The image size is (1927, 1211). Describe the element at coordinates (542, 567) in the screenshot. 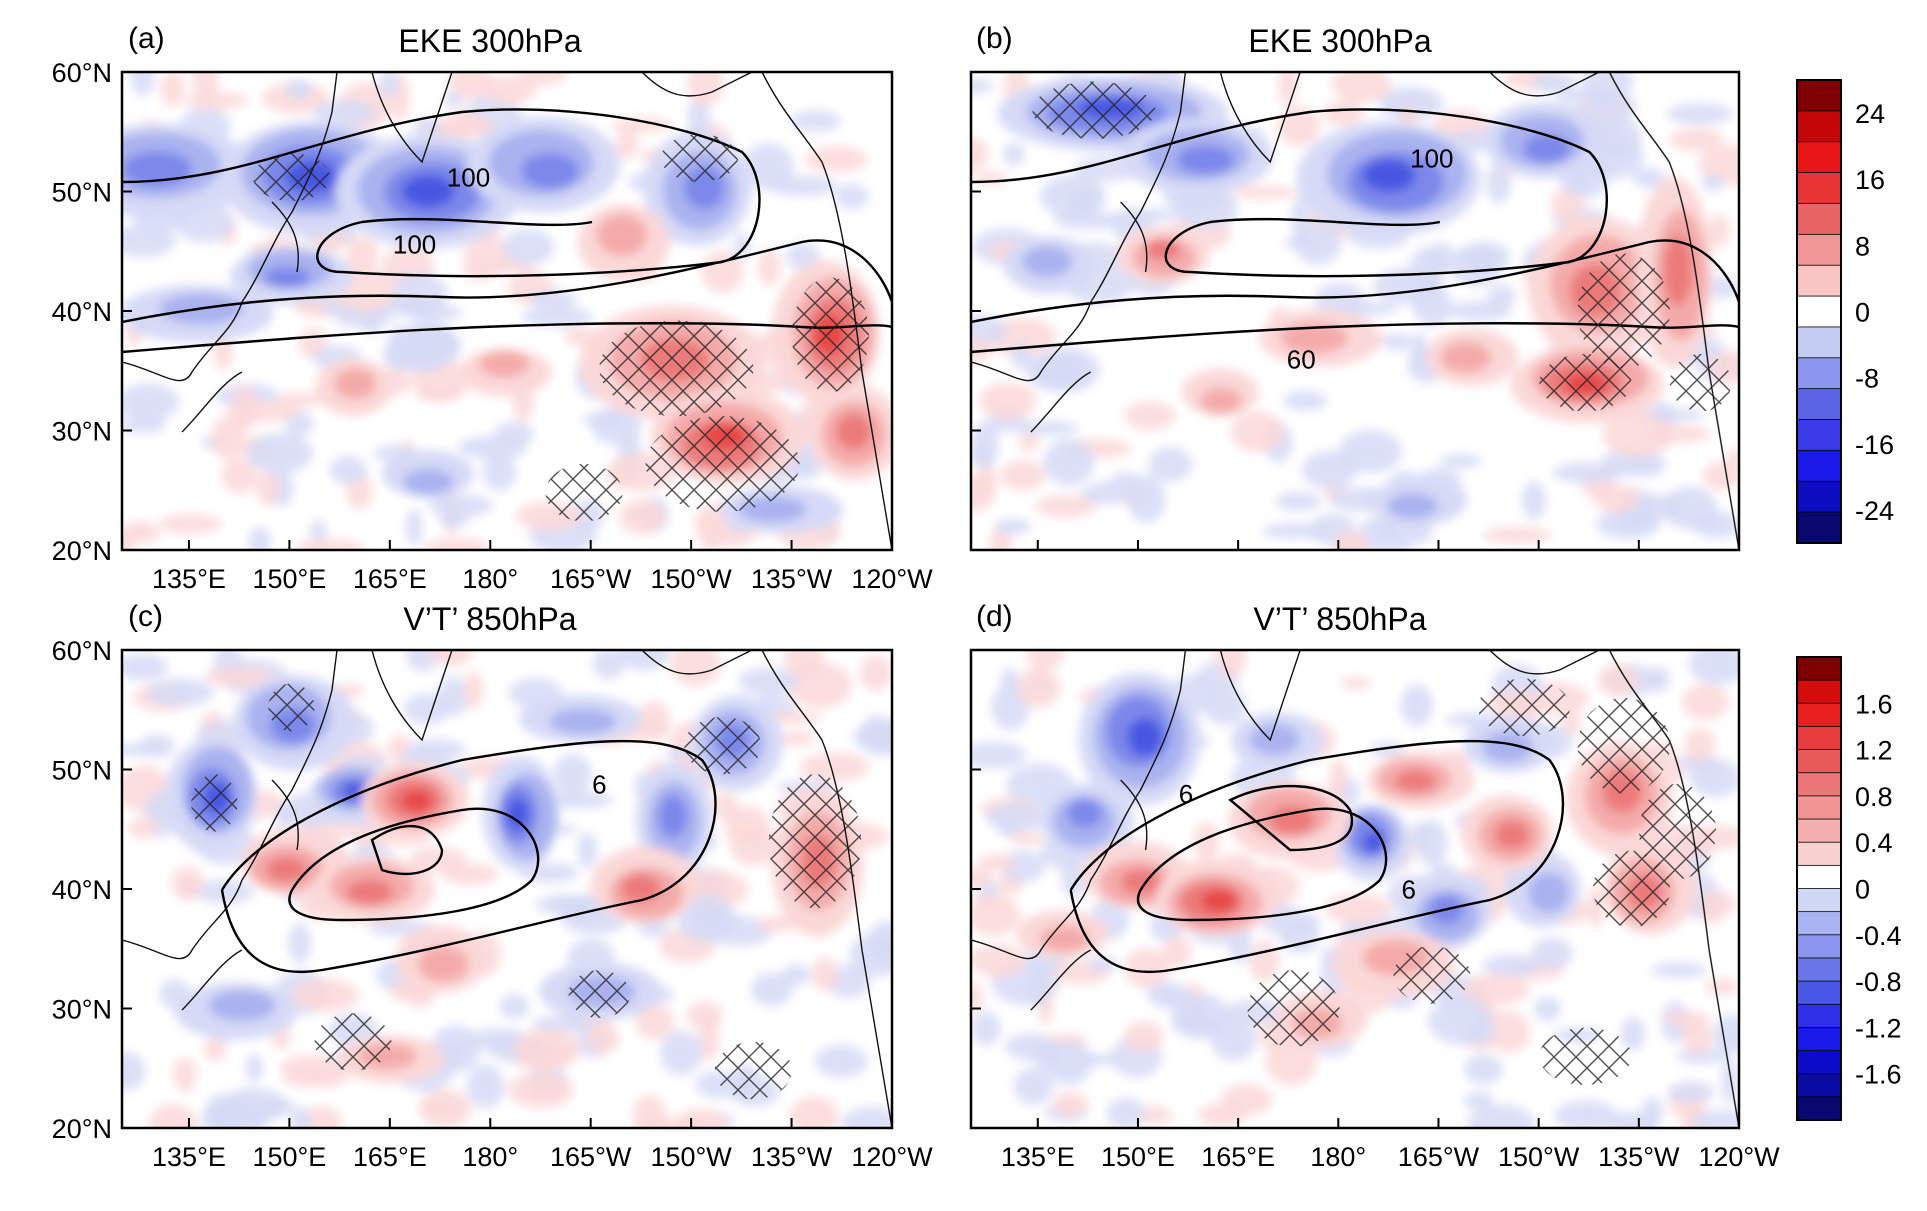

I see `x-axis: 135°E 150°E 165°E 180° 165°W 150°W 135°W 120°W` at that location.